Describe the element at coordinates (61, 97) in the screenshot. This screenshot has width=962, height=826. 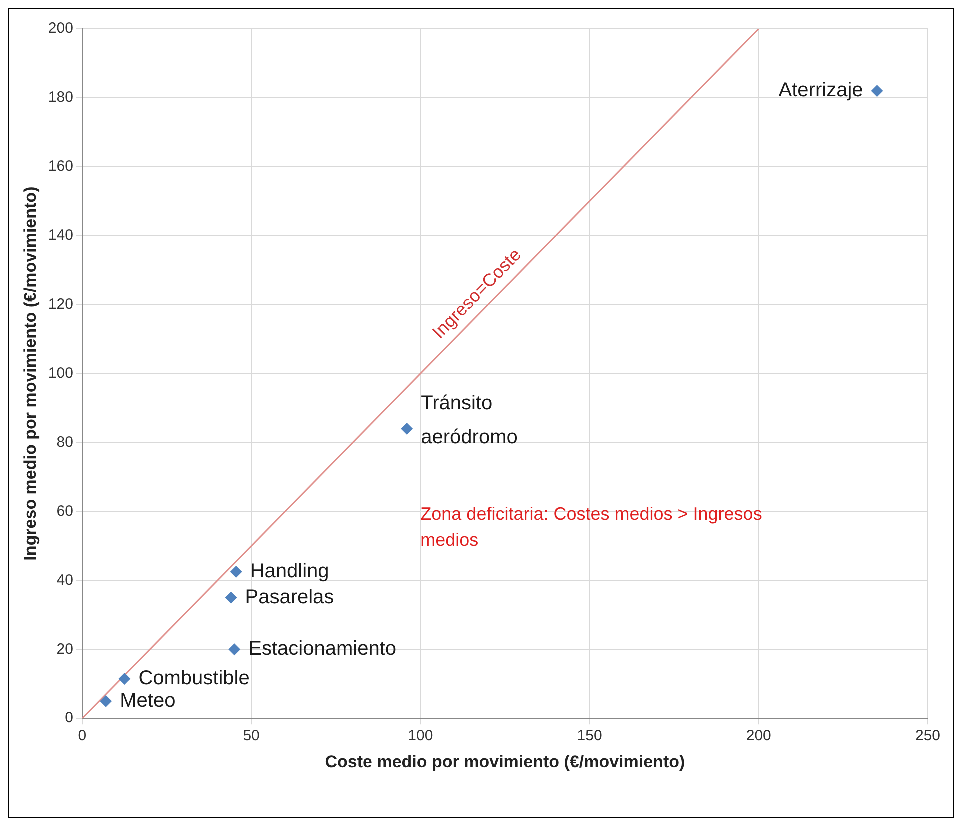
I see `y-tick-label: 180` at that location.